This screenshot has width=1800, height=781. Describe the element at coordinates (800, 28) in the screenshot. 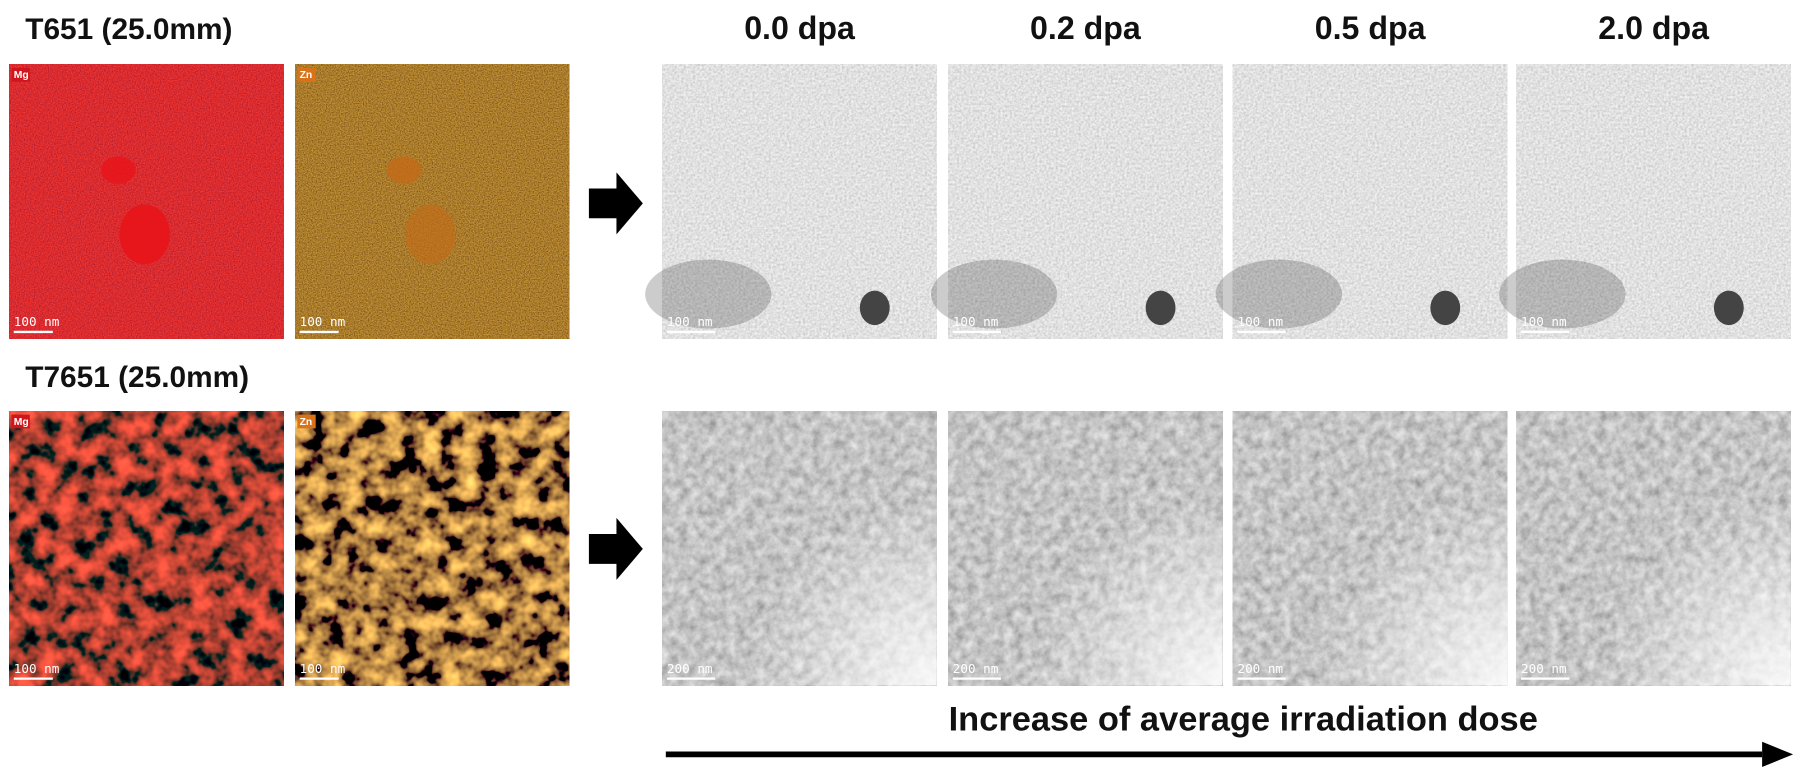

I see `column-header: 0.0 dpa` at that location.